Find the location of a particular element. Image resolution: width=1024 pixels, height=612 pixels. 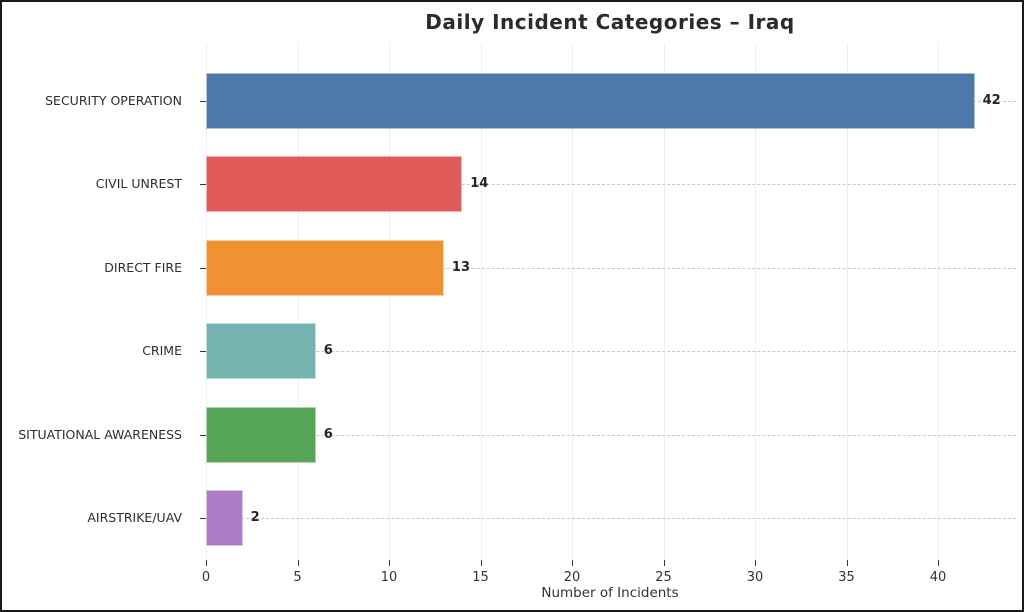

value-label: 2 is located at coordinates (255, 518).